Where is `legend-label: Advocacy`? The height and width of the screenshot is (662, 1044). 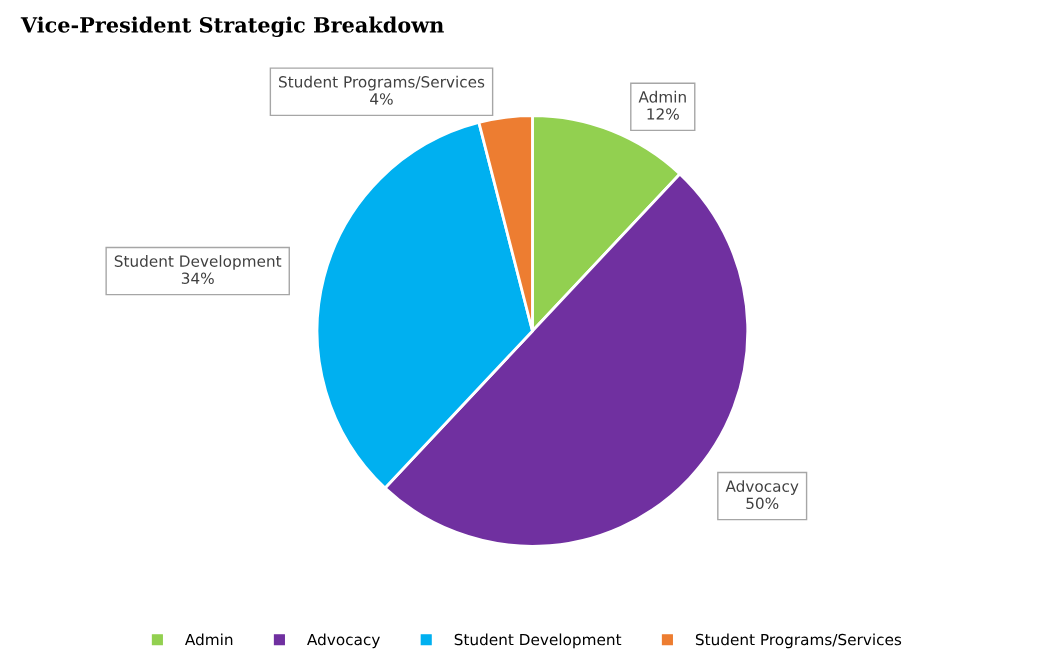 legend-label: Advocacy is located at coordinates (343, 641).